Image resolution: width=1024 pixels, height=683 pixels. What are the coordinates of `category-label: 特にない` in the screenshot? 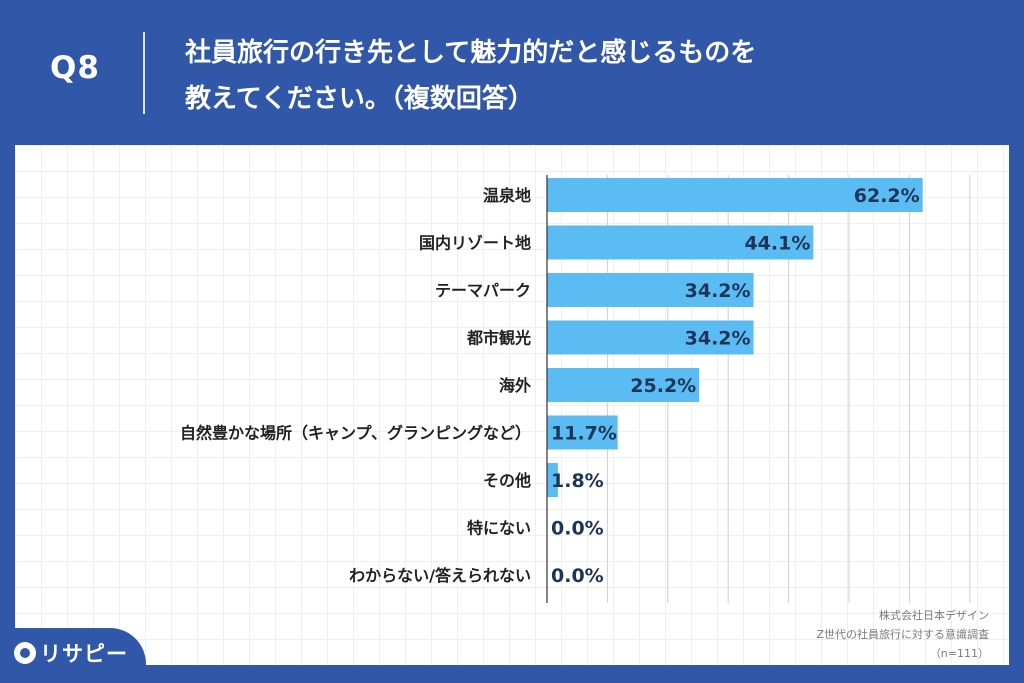 It's located at (499, 528).